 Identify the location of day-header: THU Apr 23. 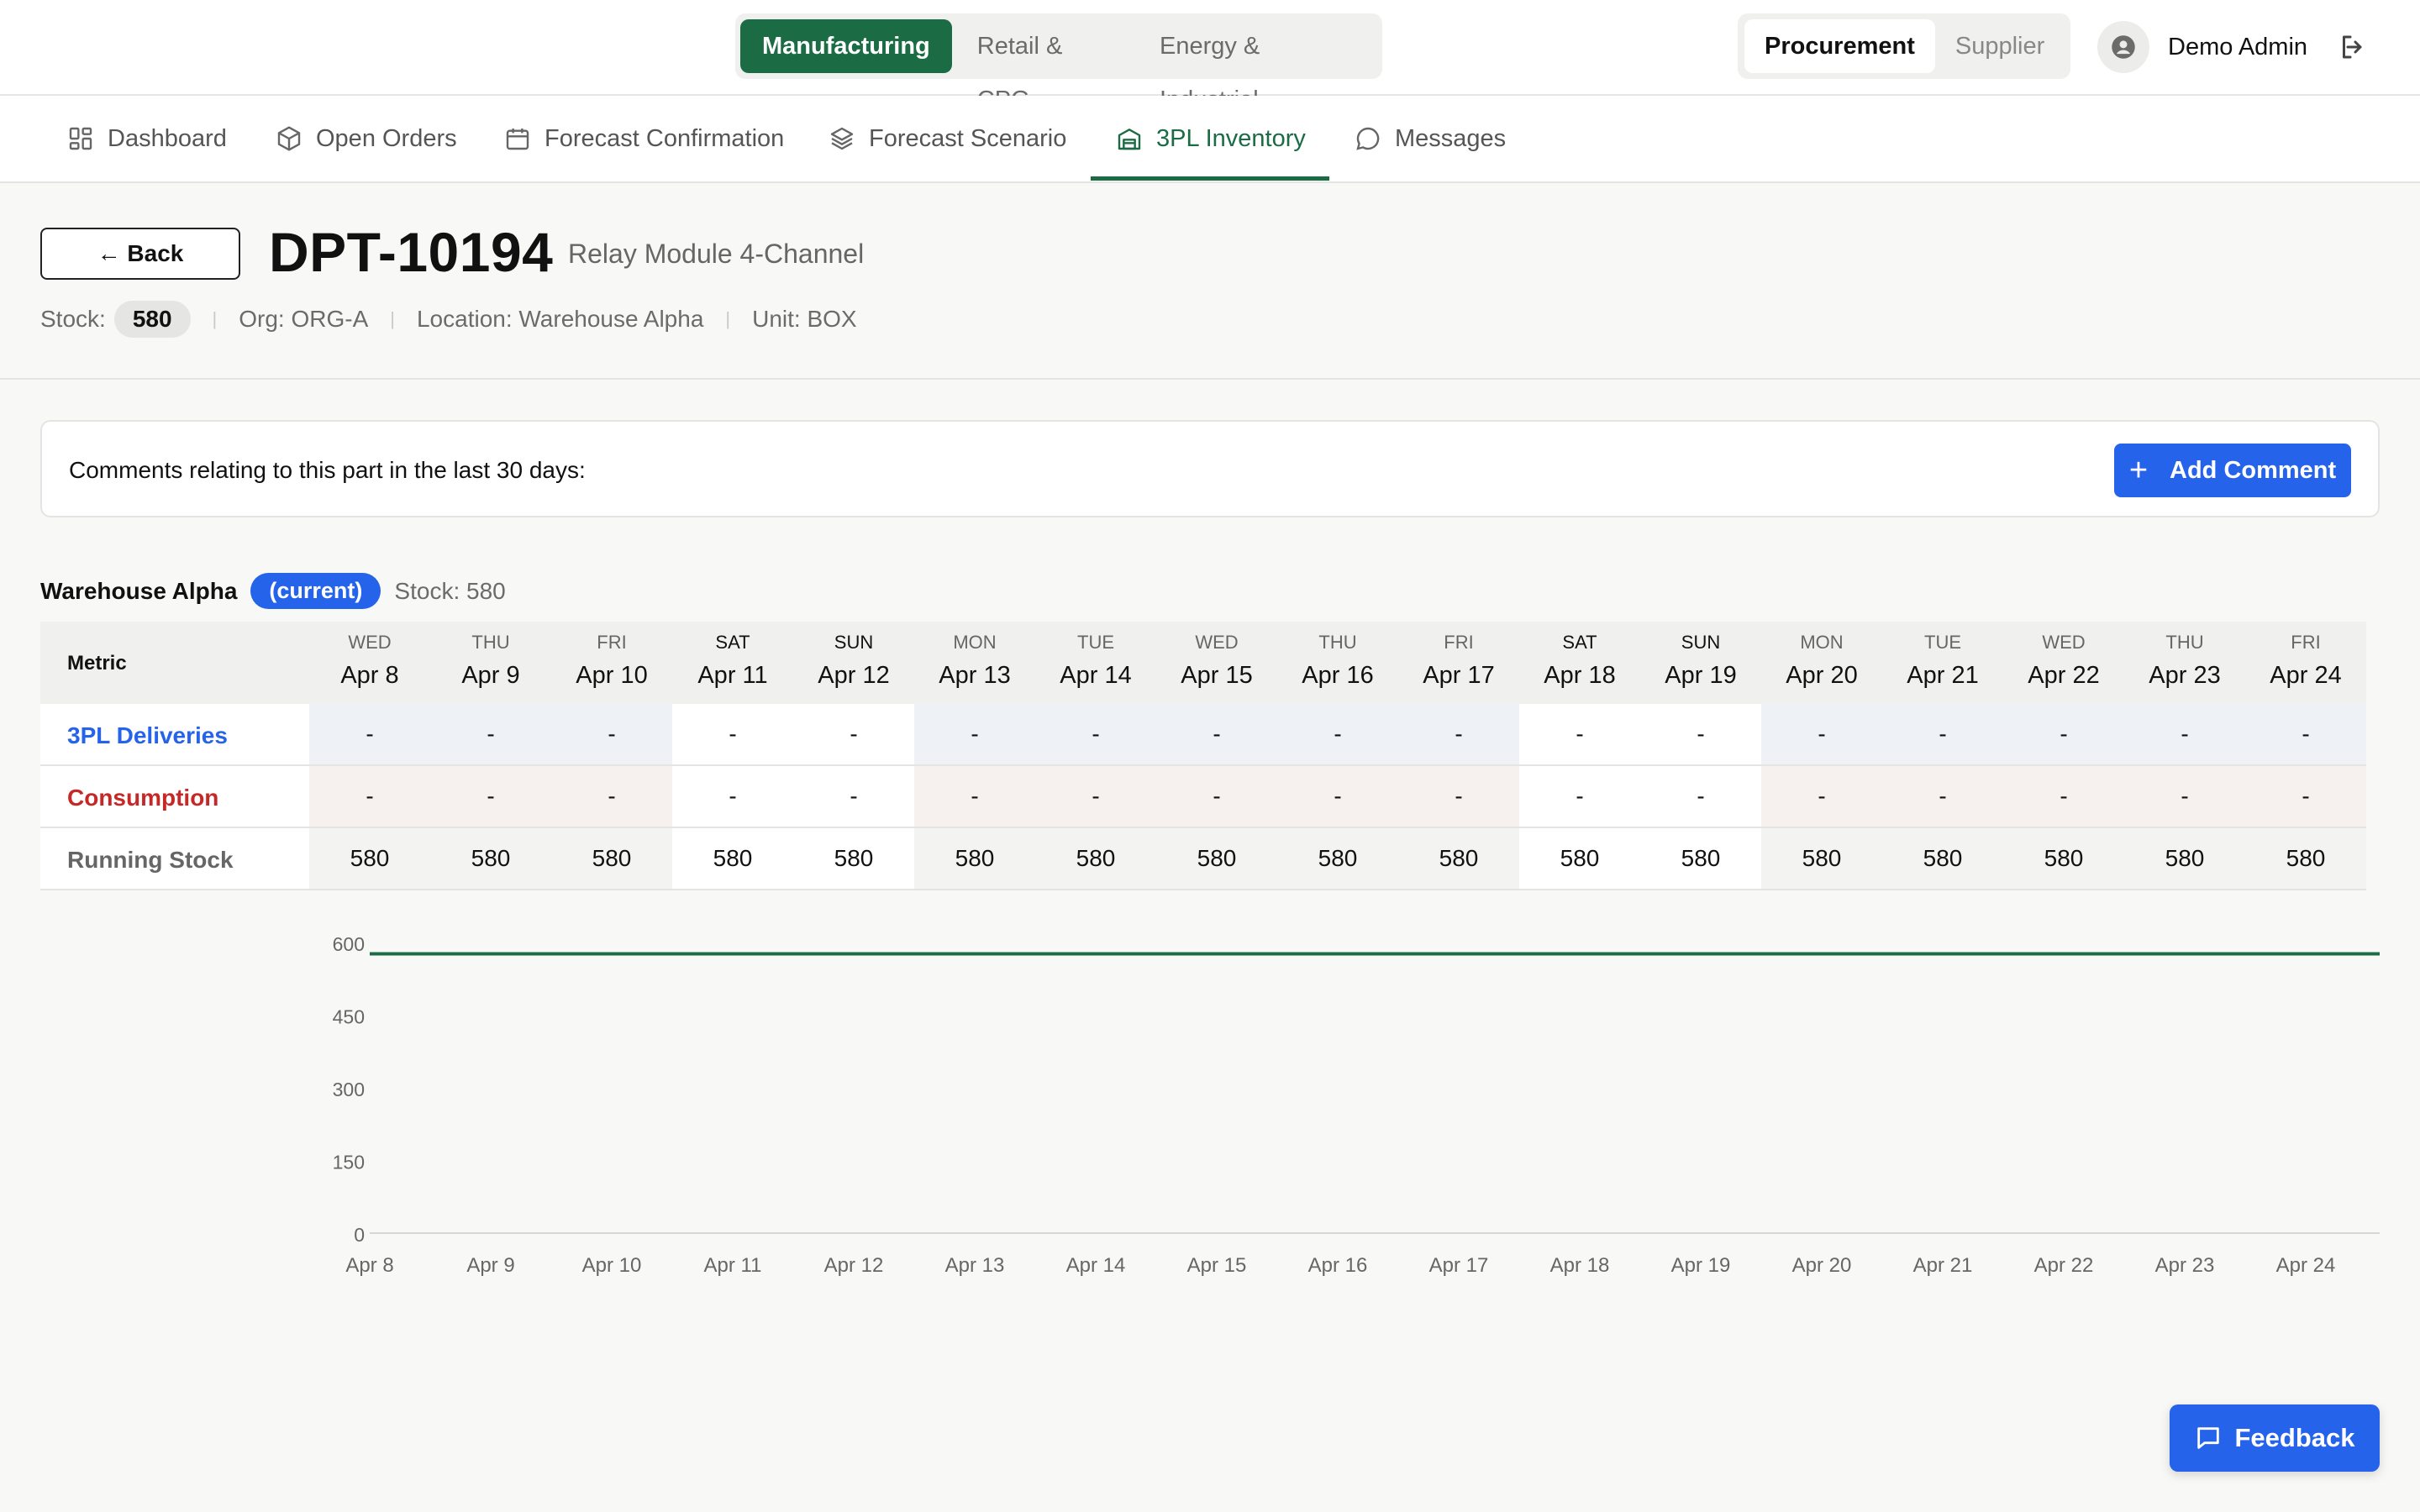
(2184, 664).